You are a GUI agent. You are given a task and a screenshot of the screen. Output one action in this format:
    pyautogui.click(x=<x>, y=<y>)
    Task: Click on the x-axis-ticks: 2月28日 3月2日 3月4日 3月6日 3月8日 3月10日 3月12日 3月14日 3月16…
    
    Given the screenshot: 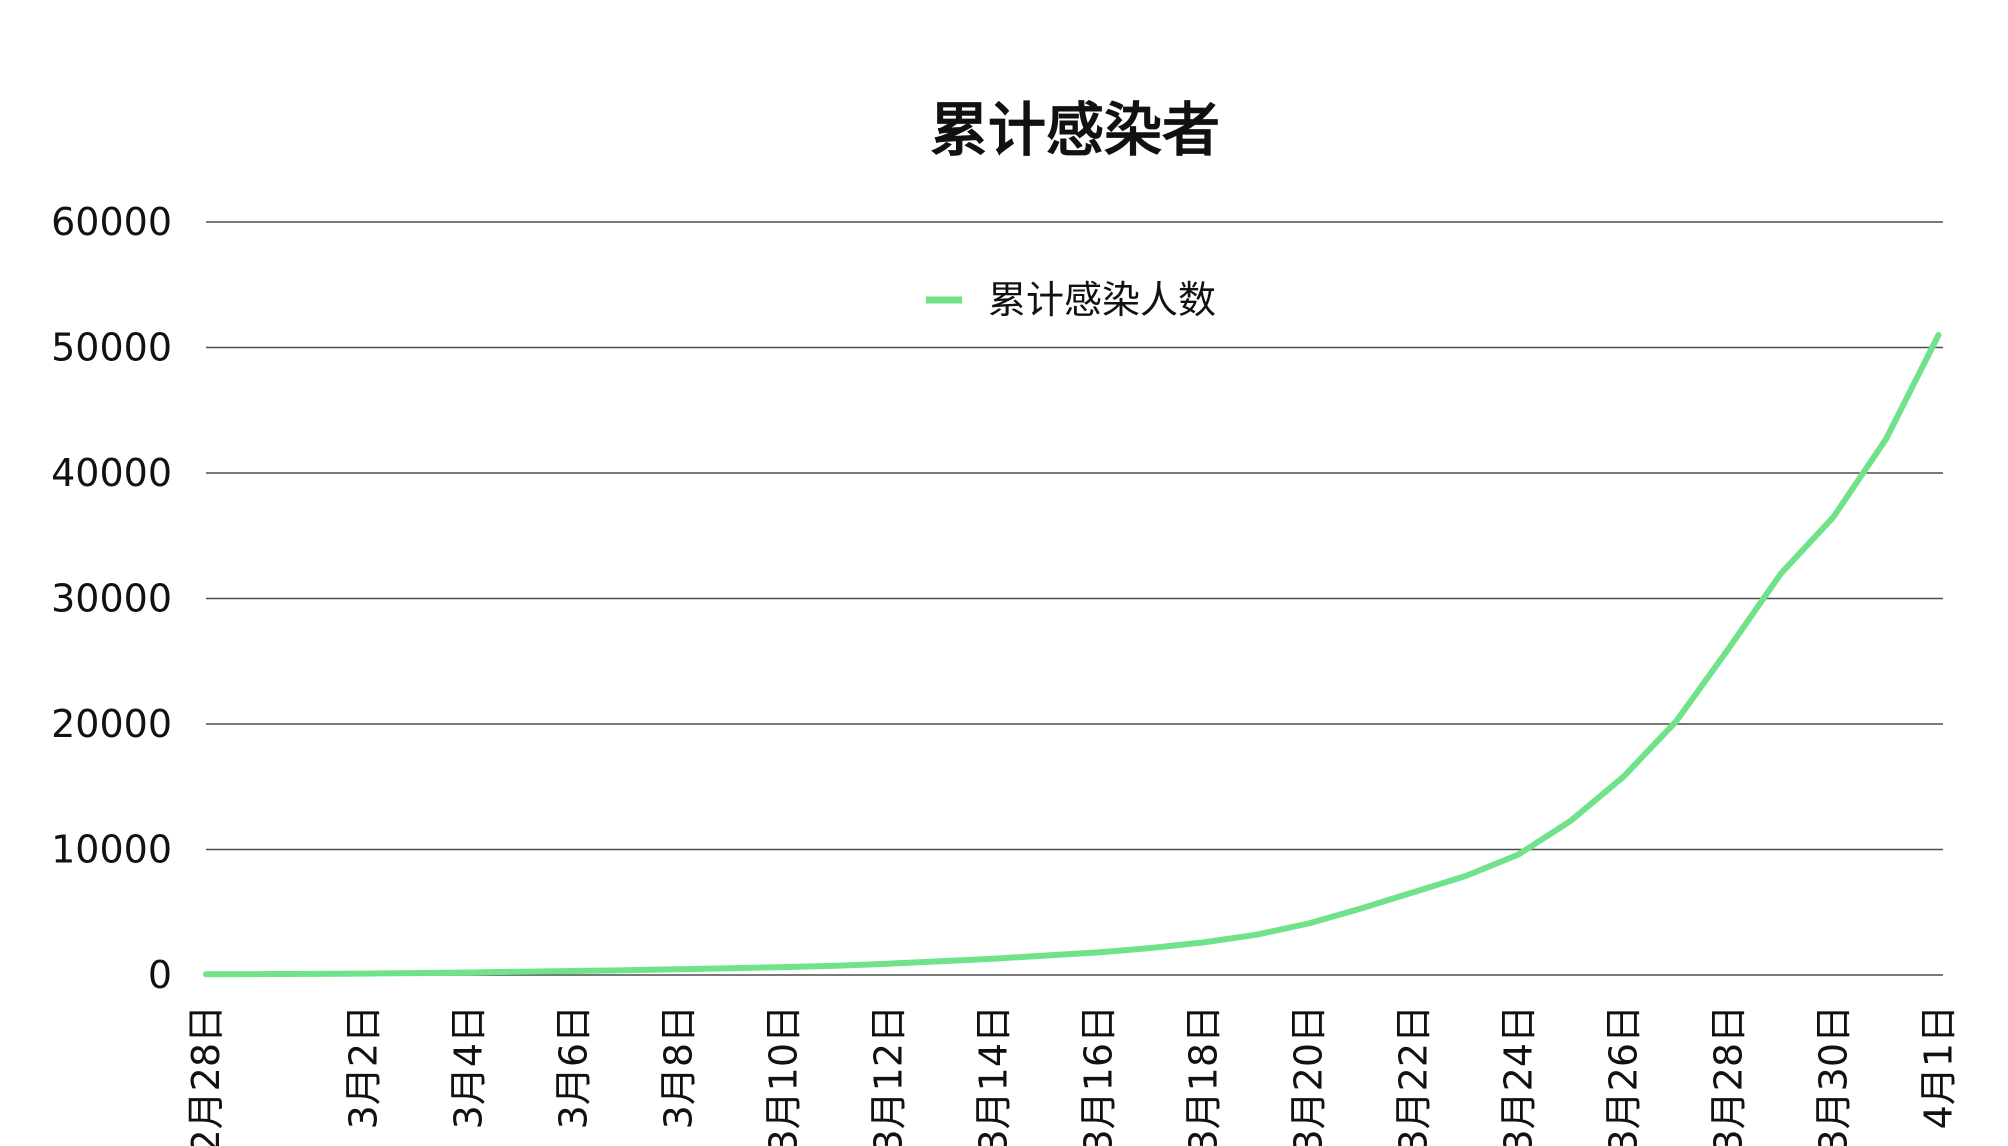 What is the action you would take?
    pyautogui.click(x=1072, y=1075)
    